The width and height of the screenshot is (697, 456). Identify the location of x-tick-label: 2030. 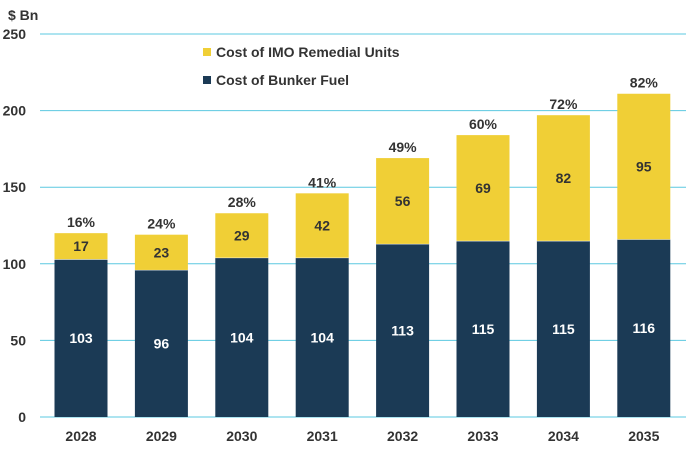
(241, 436).